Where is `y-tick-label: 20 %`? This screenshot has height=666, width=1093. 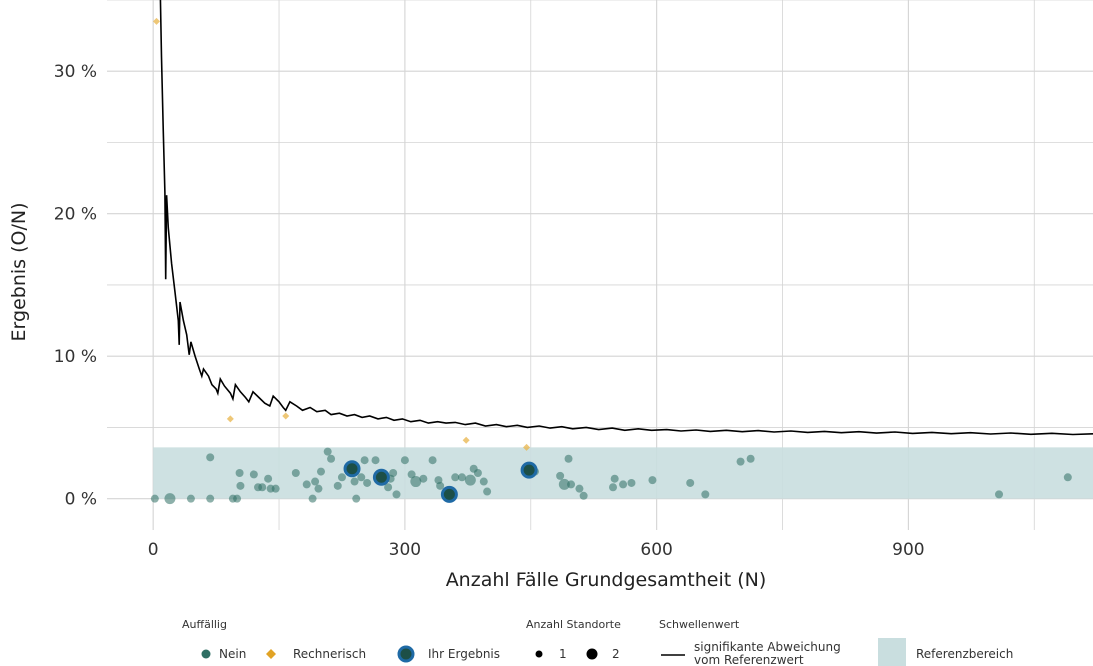
y-tick-label: 20 % is located at coordinates (75, 215).